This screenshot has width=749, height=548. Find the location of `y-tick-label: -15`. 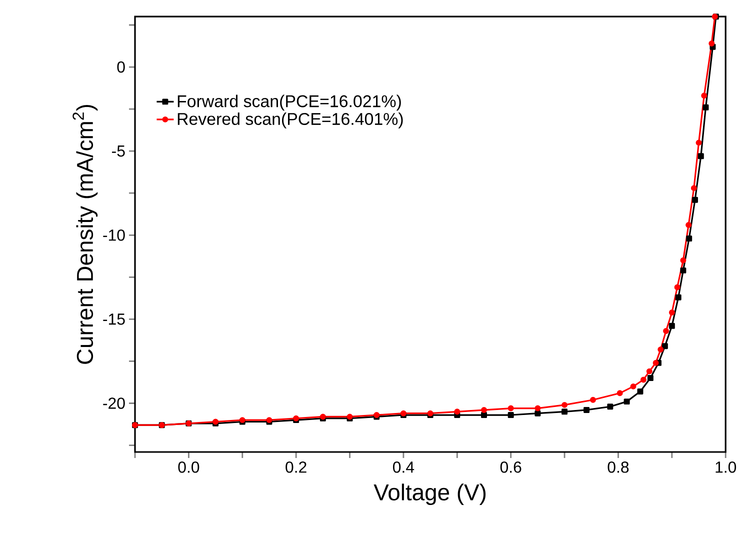

y-tick-label: -15 is located at coordinates (114, 319).